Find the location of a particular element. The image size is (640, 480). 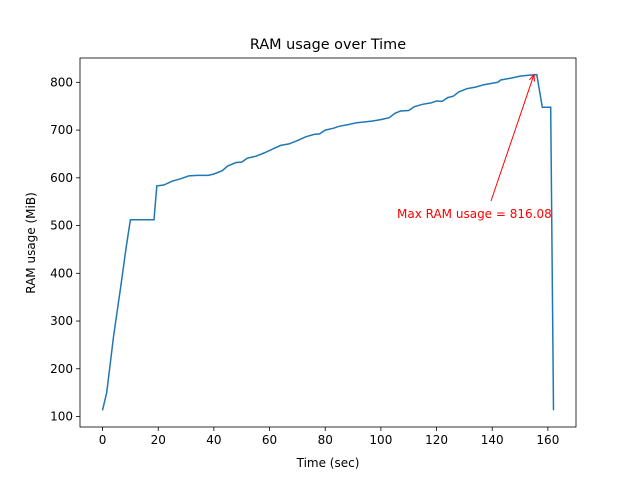

y-tick-label: 500 is located at coordinates (61, 226).